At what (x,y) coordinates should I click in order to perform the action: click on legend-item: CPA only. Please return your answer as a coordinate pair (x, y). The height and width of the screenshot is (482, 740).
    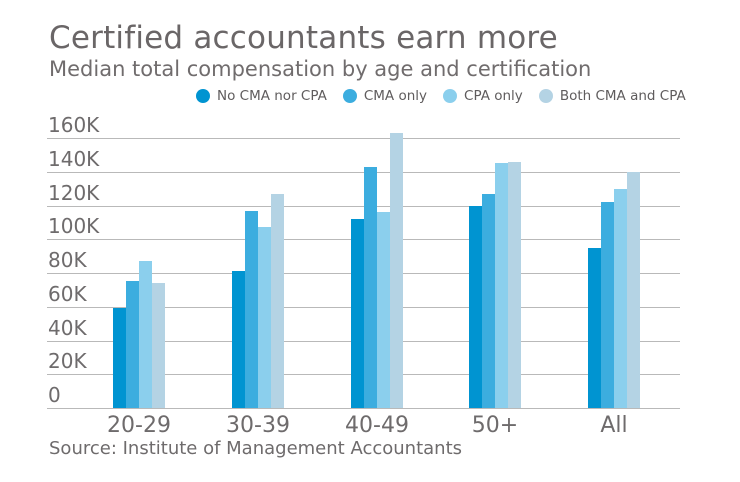
    Looking at the image, I should click on (483, 96).